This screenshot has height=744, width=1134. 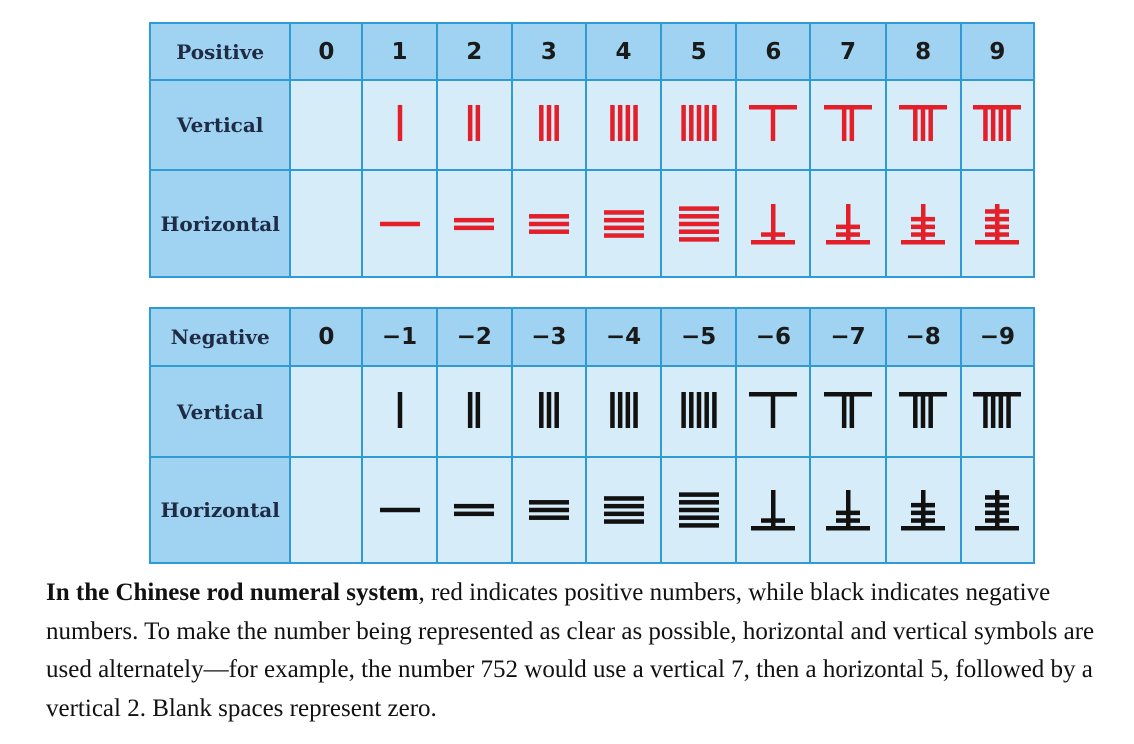 I want to click on value-header: −8, so click(x=923, y=337).